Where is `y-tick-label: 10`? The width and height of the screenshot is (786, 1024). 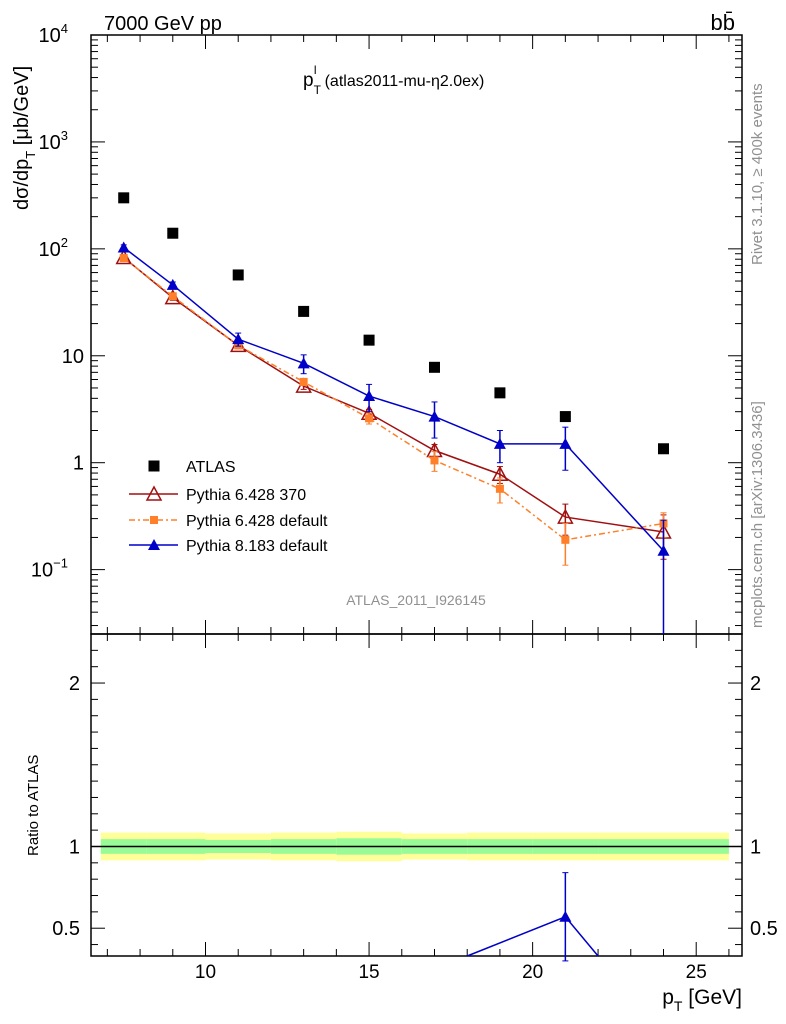
y-tick-label: 10 is located at coordinates (73, 357).